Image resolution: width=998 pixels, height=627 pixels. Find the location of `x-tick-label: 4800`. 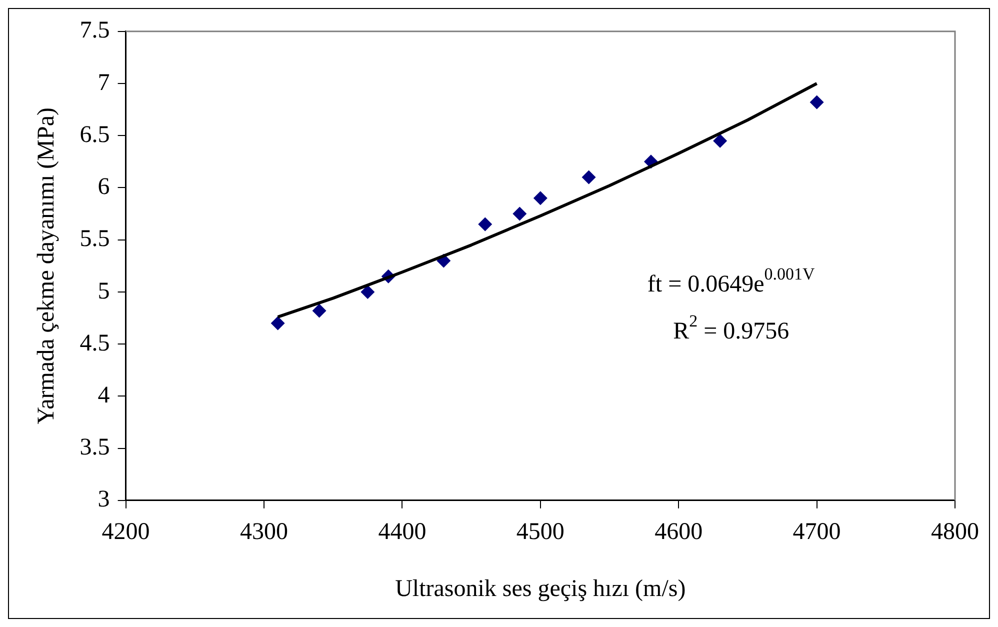

x-tick-label: 4800 is located at coordinates (955, 532).